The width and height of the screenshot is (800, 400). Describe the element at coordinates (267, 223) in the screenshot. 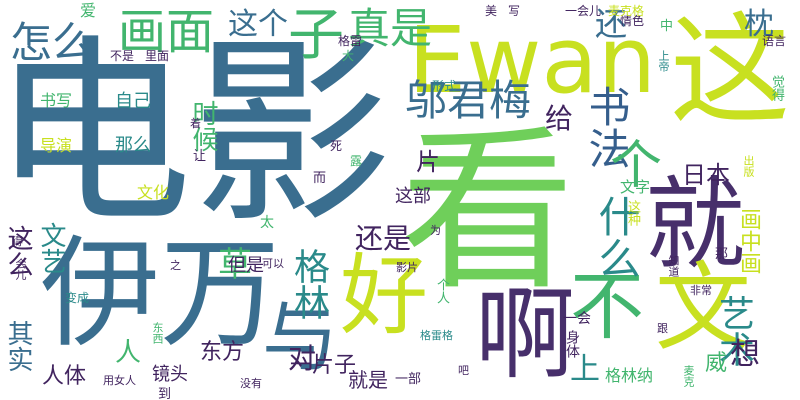

I see `word-cloud-word: 太` at that location.